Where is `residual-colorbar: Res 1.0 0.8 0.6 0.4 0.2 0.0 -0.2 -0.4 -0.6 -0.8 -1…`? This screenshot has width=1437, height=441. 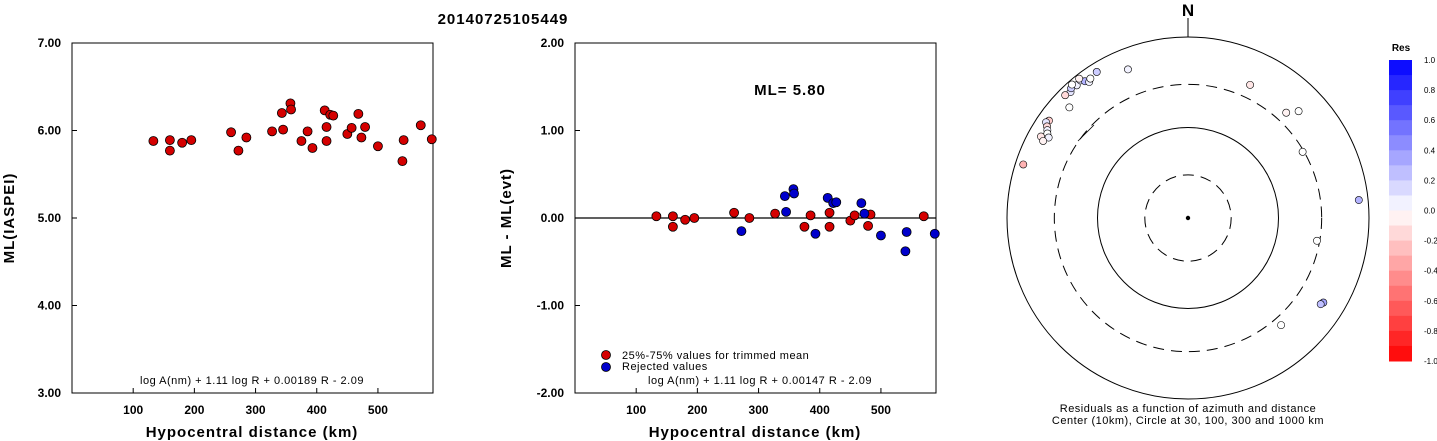 residual-colorbar: Res 1.0 0.8 0.6 0.4 0.2 0.0 -0.2 -0.4 -0.6 -0.8 -1… is located at coordinates (1413, 204).